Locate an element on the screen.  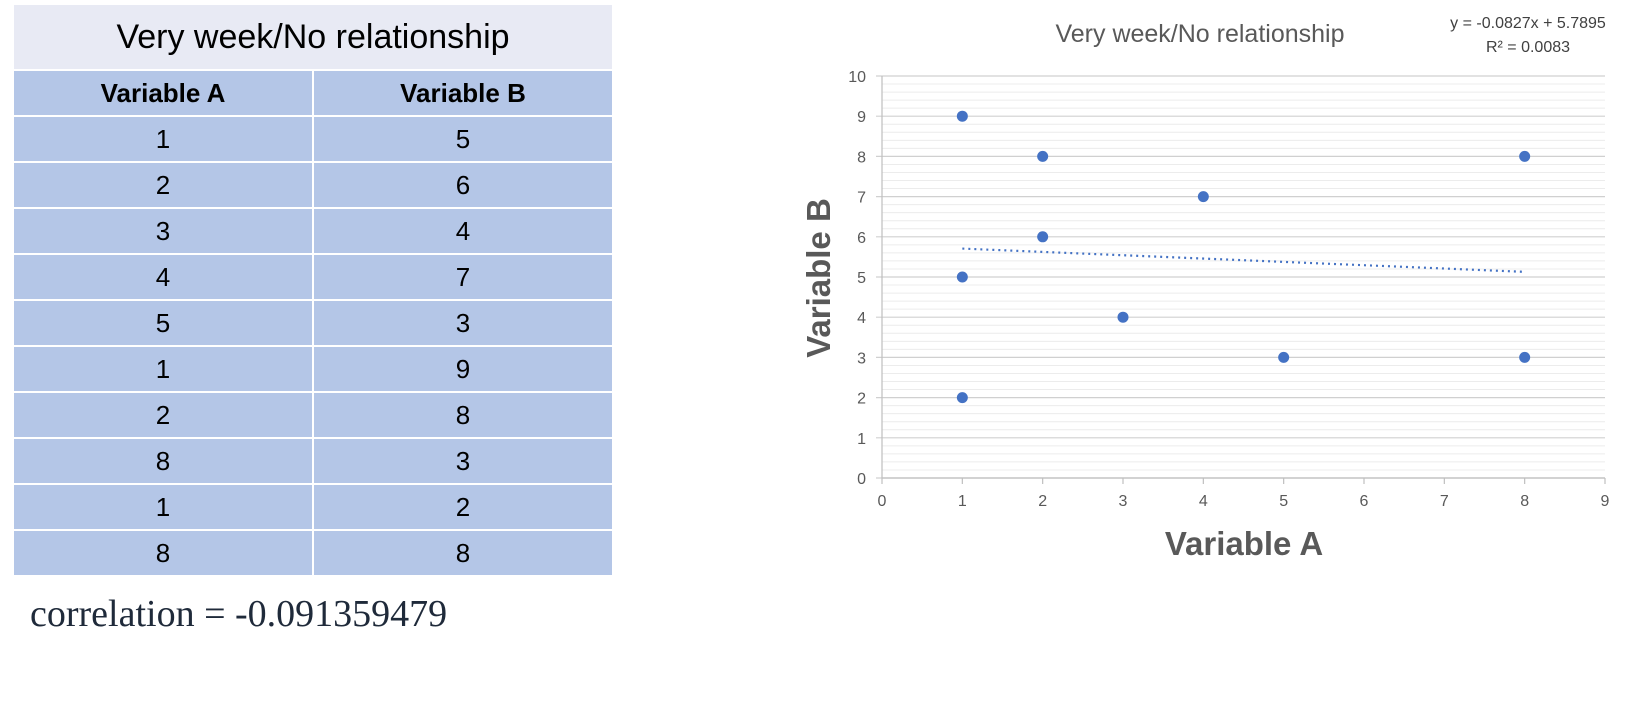
correlation-value: correlation = -0.091359479 is located at coordinates (239, 614).